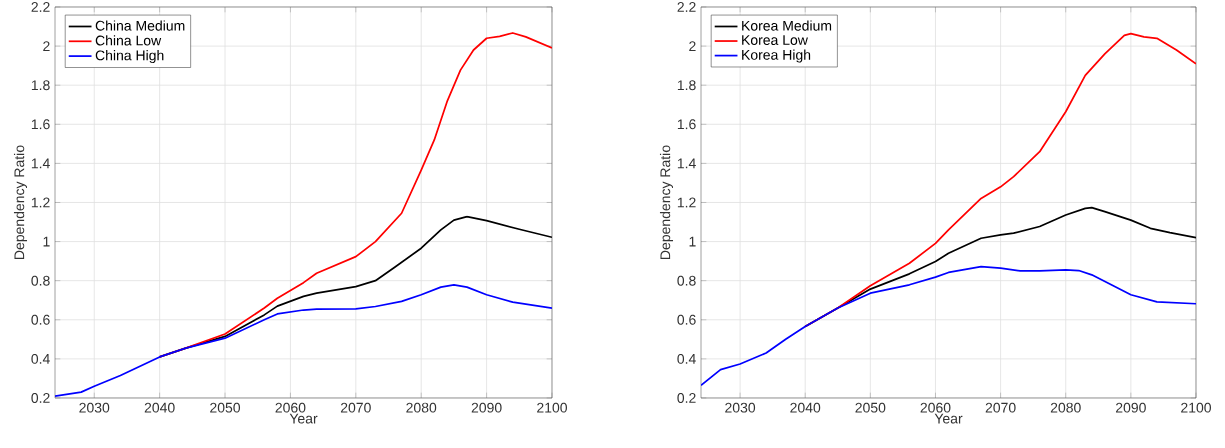 The width and height of the screenshot is (1225, 448). What do you see at coordinates (140, 25) in the screenshot?
I see `legend-label: China Medium` at bounding box center [140, 25].